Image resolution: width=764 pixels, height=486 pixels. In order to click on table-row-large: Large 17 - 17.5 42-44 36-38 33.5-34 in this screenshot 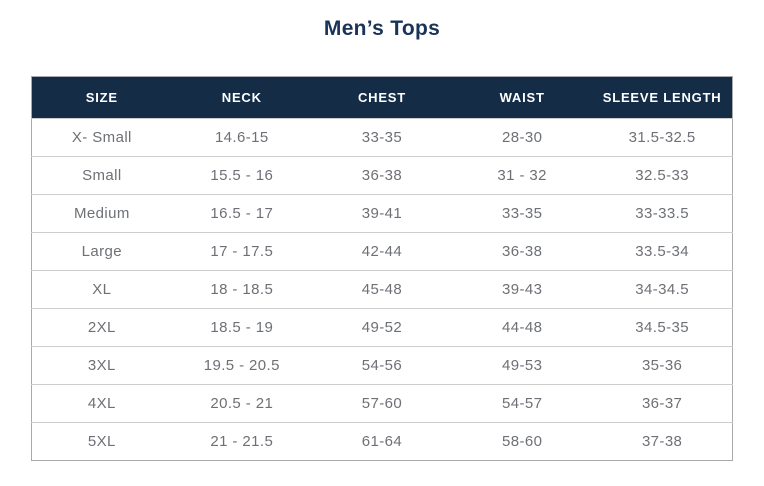, I will do `click(382, 251)`.